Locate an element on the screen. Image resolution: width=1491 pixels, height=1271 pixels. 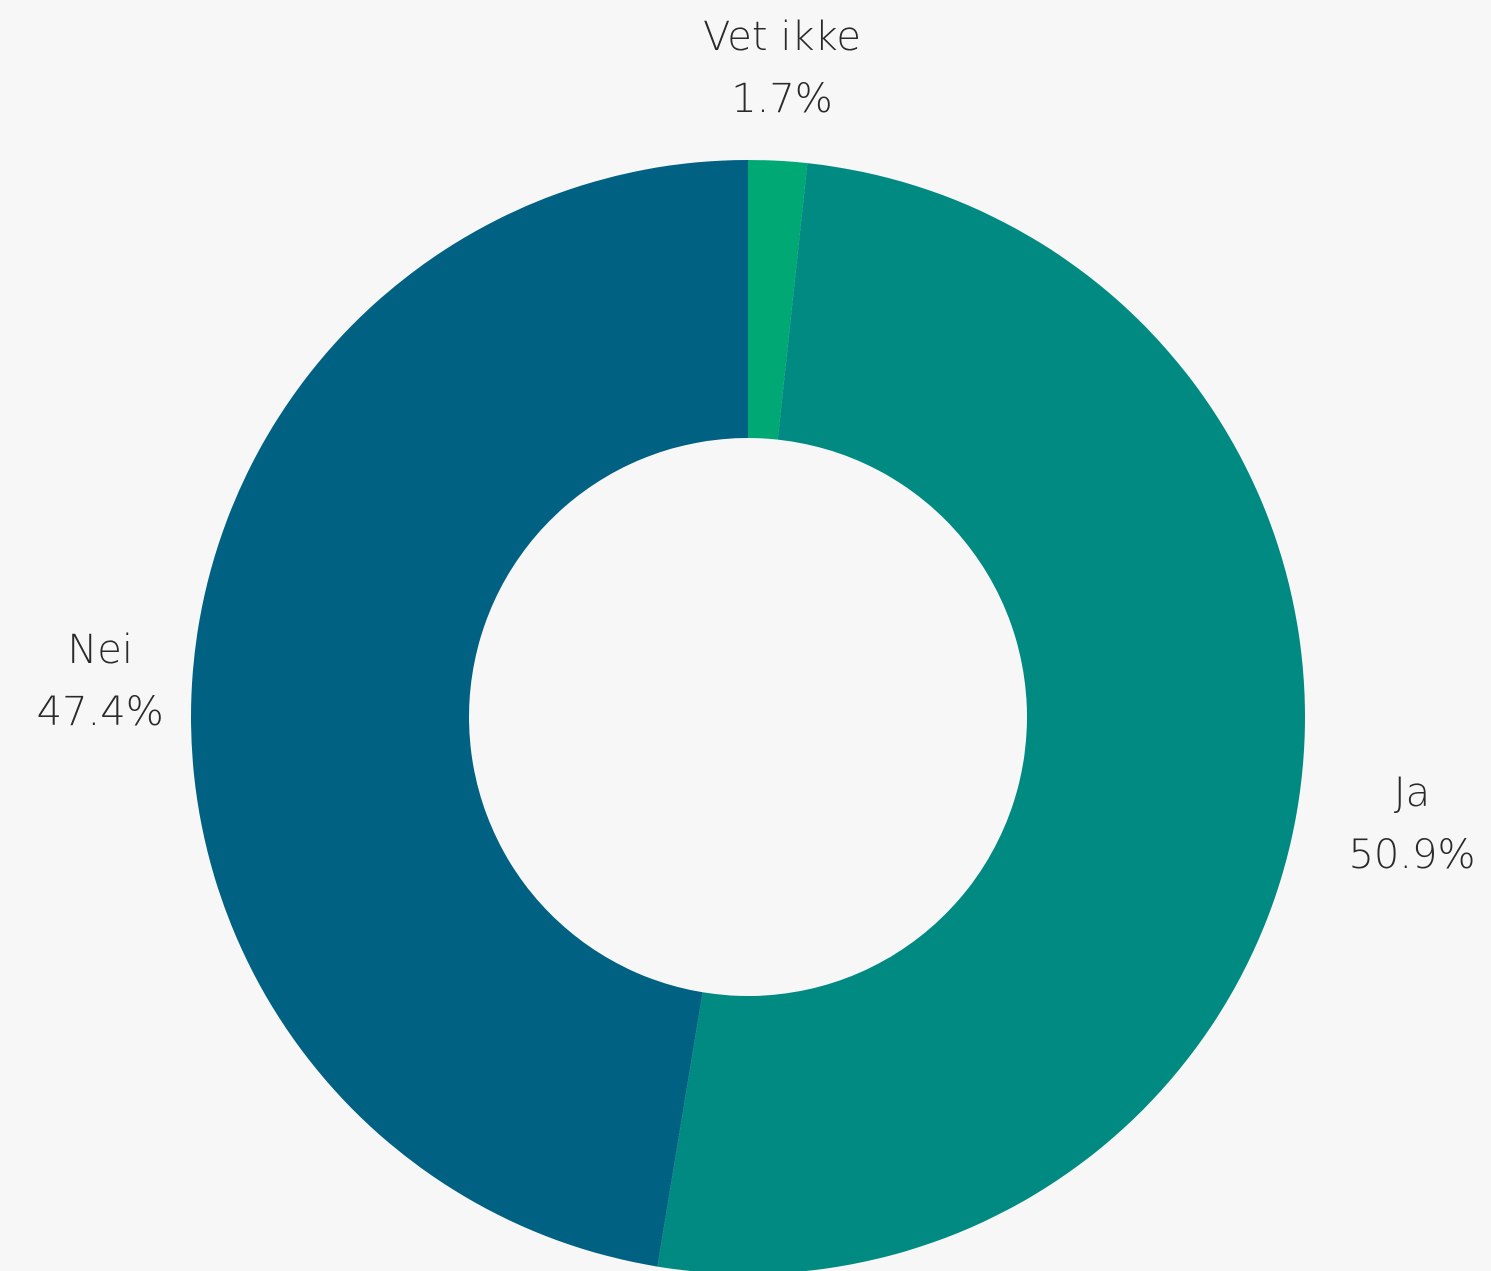
slice-value-ja: 50.9% is located at coordinates (1411, 855).